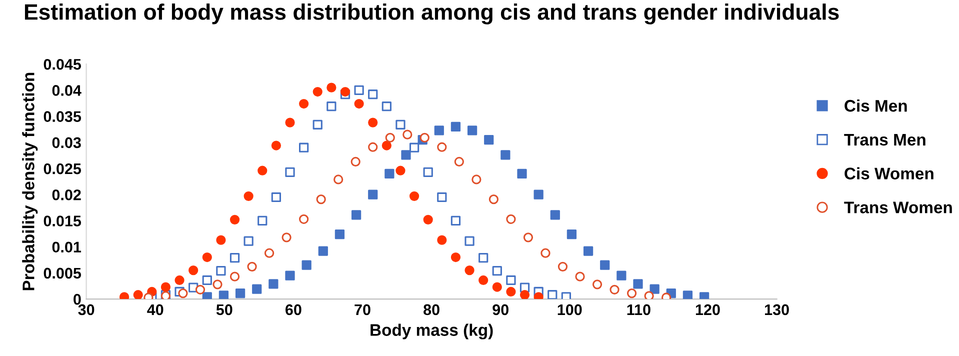 This screenshot has width=959, height=356. What do you see at coordinates (432, 310) in the screenshot?
I see `x-tick-label: 80` at bounding box center [432, 310].